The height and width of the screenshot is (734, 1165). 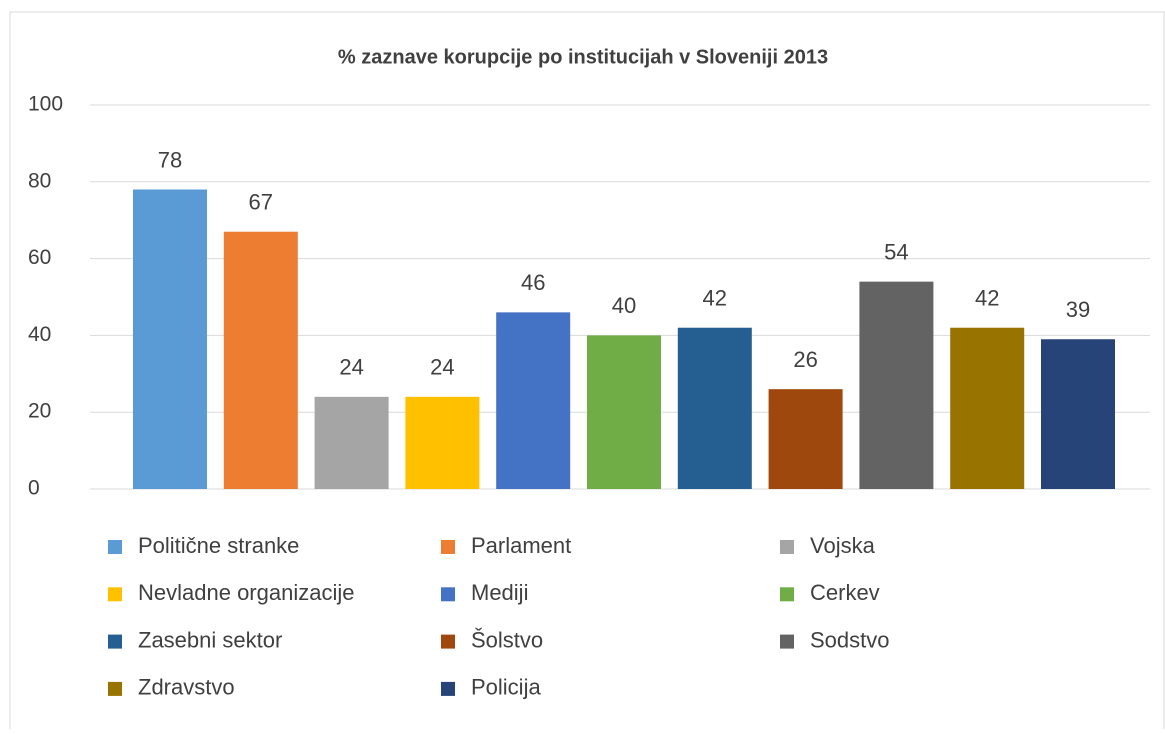 What do you see at coordinates (896, 251) in the screenshot?
I see `data-label: 54` at bounding box center [896, 251].